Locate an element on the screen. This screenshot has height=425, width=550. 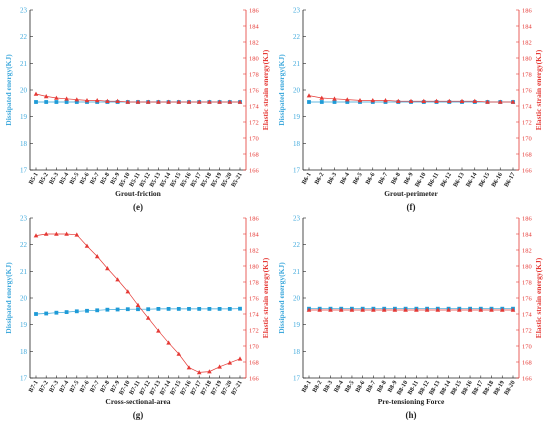
x-axis-title: Pre-tensioning Force is located at coordinates (411, 401).